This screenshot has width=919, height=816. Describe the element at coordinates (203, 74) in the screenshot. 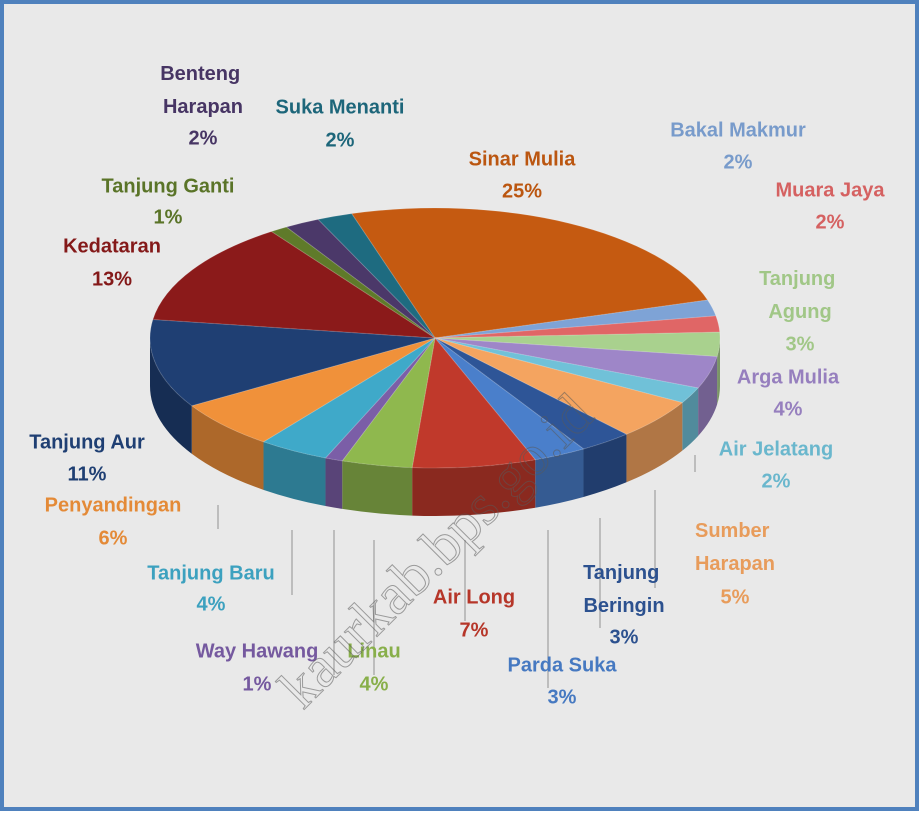

I see `label-line: Benteng` at that location.